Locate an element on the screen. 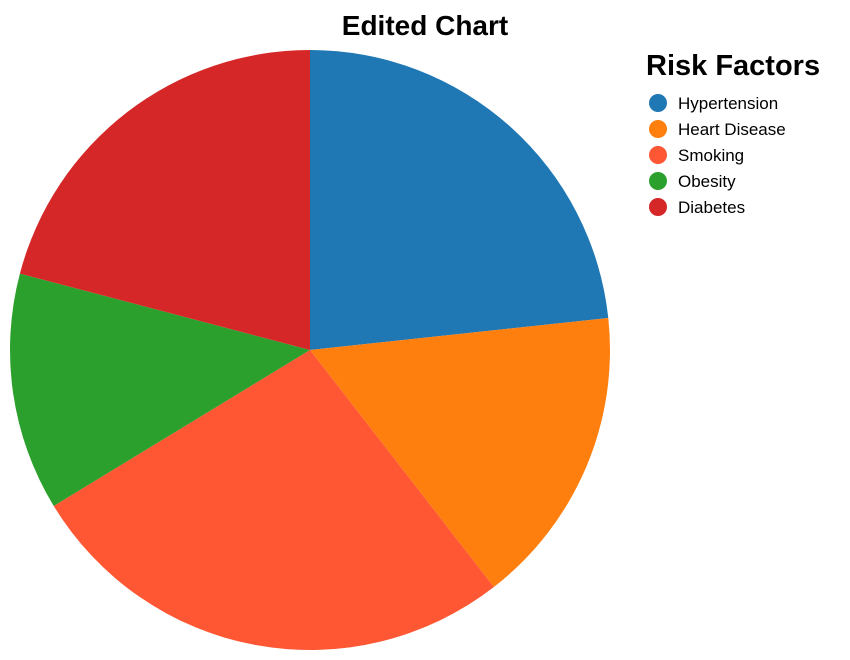 The image size is (850, 660). legend-title: Risk Factors is located at coordinates (733, 66).